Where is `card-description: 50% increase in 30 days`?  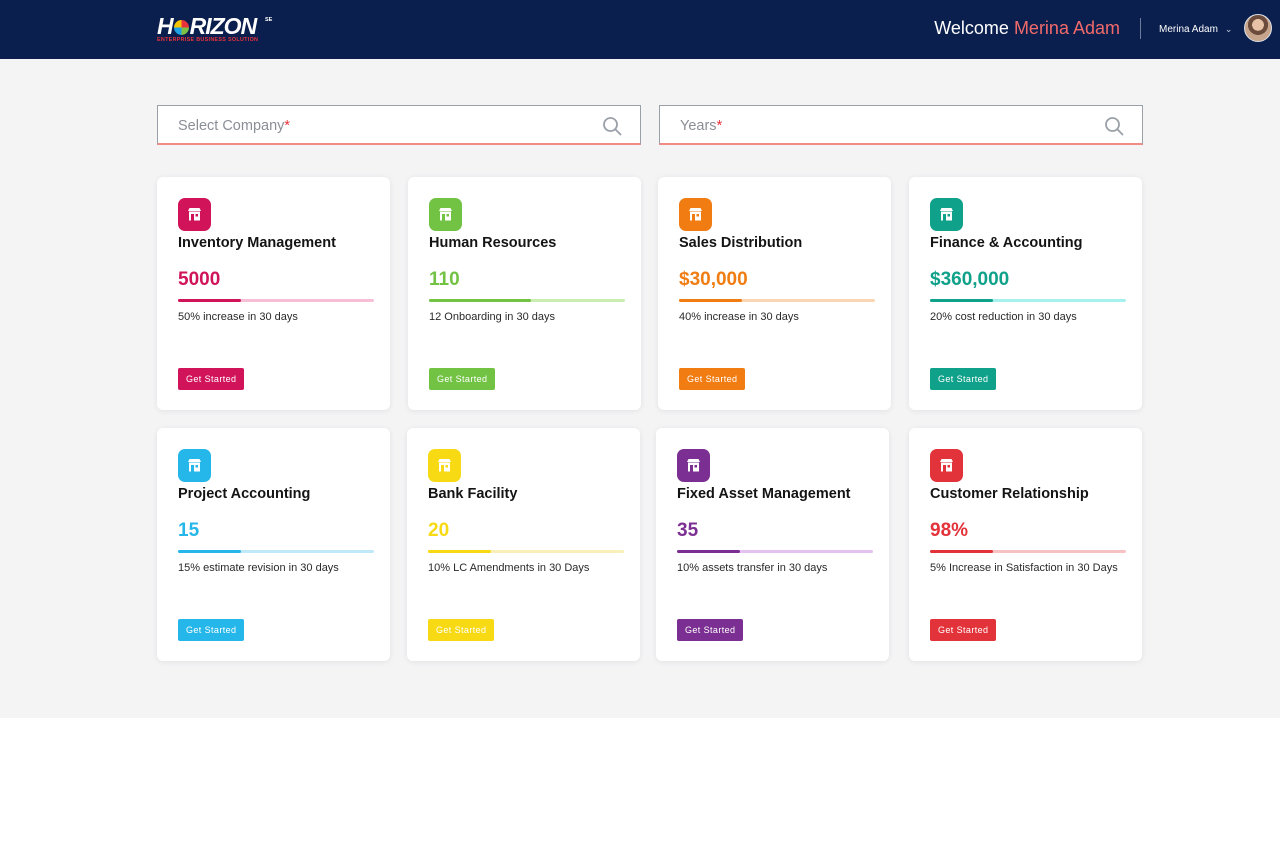
card-description: 50% increase in 30 days is located at coordinates (238, 317).